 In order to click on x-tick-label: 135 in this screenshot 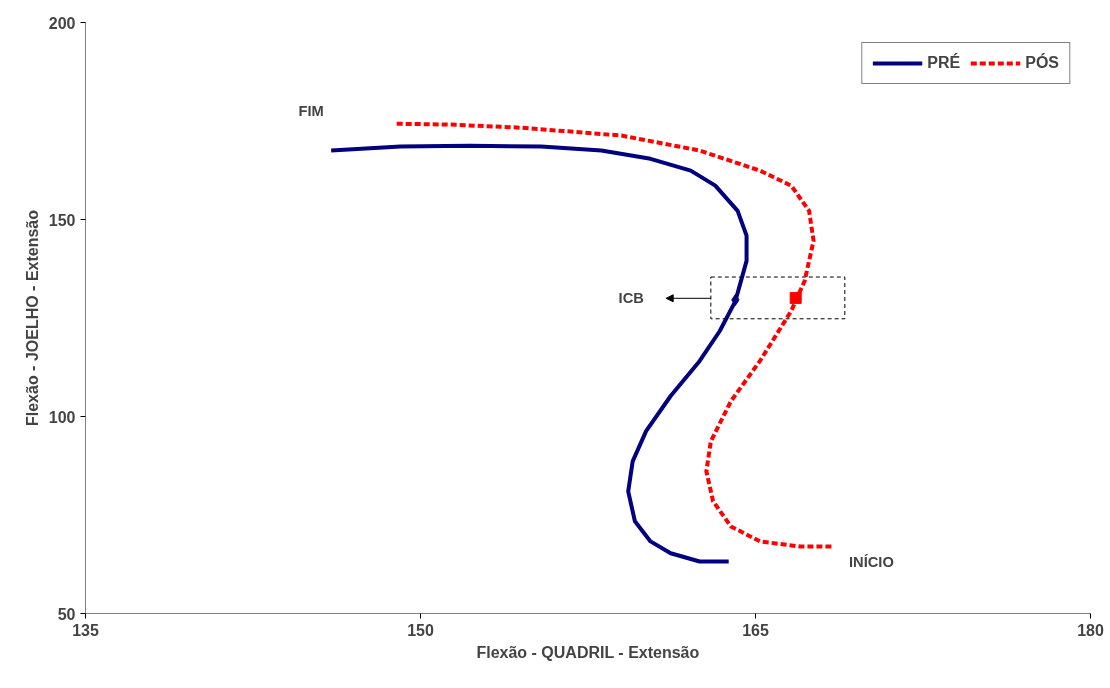, I will do `click(85, 630)`.